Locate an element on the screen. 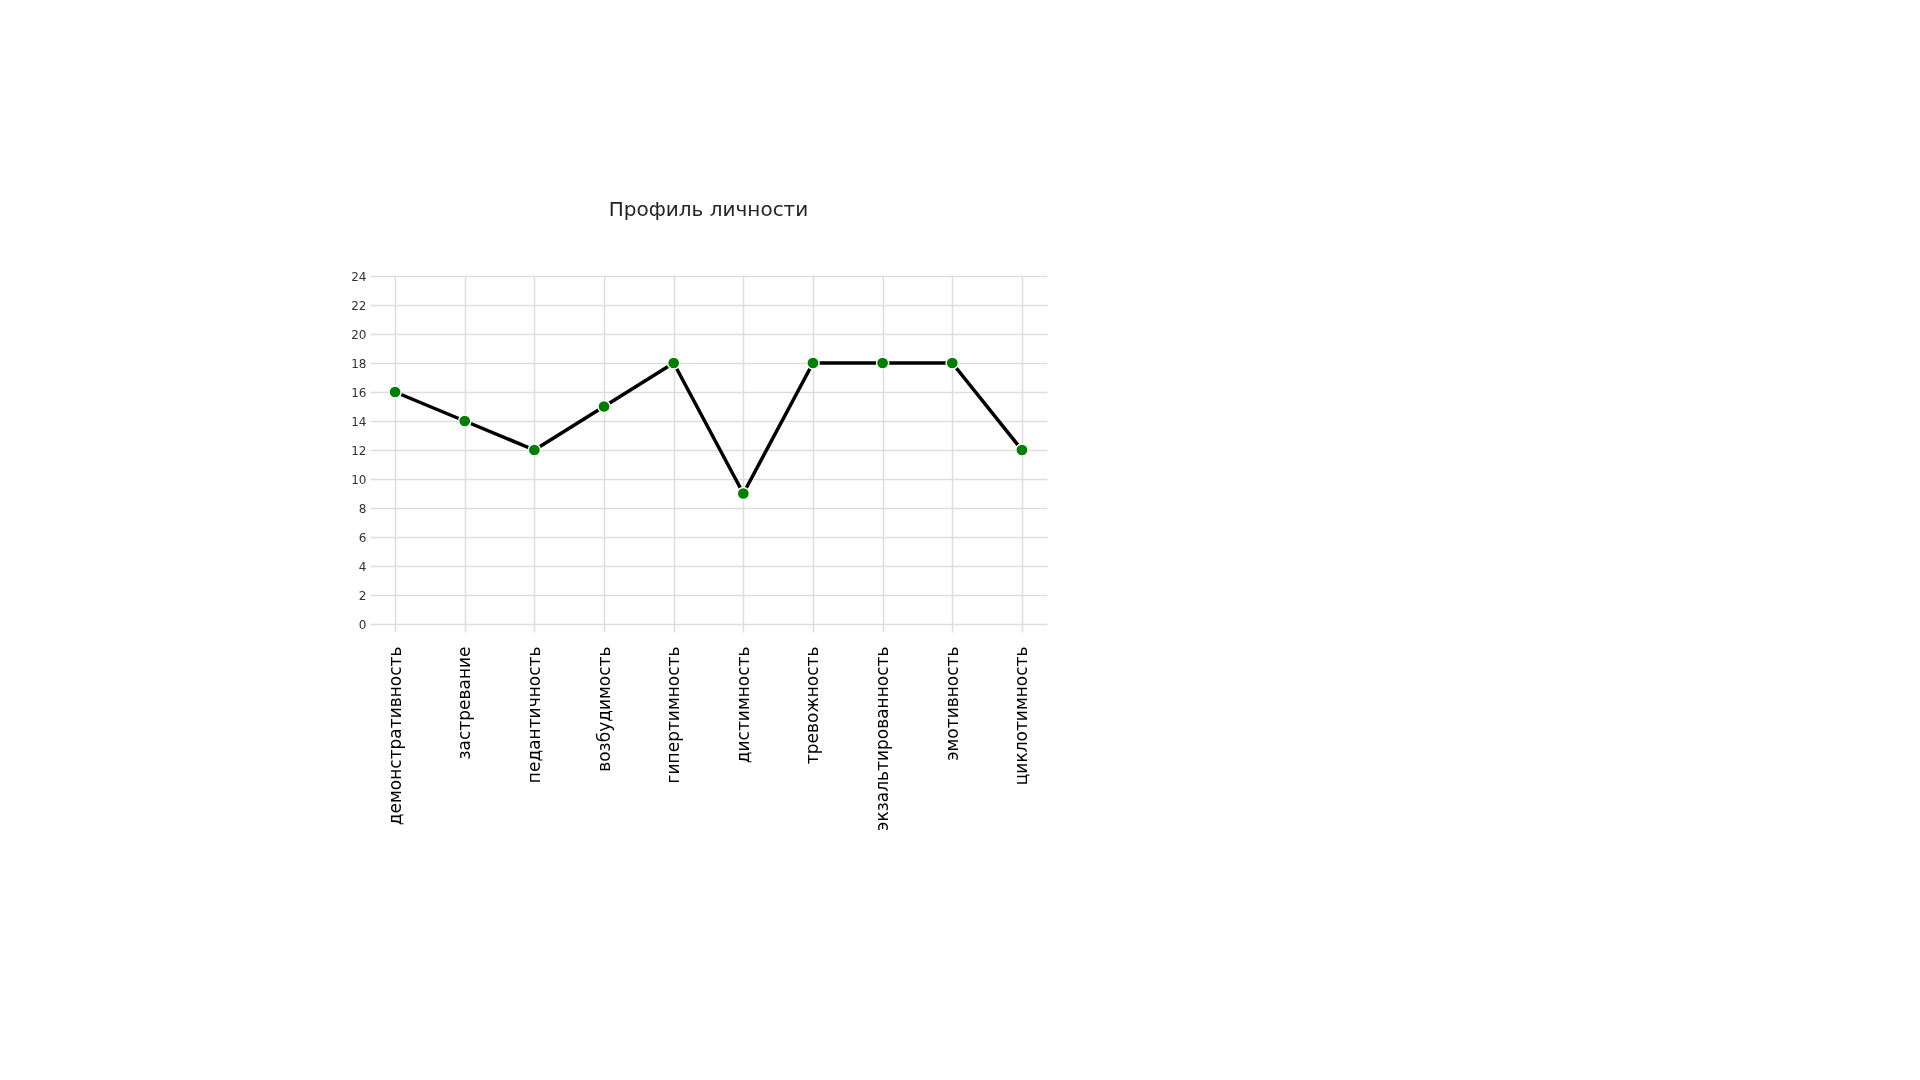 The image size is (1920, 1080). x-tick-label: демонстративность is located at coordinates (394, 736).